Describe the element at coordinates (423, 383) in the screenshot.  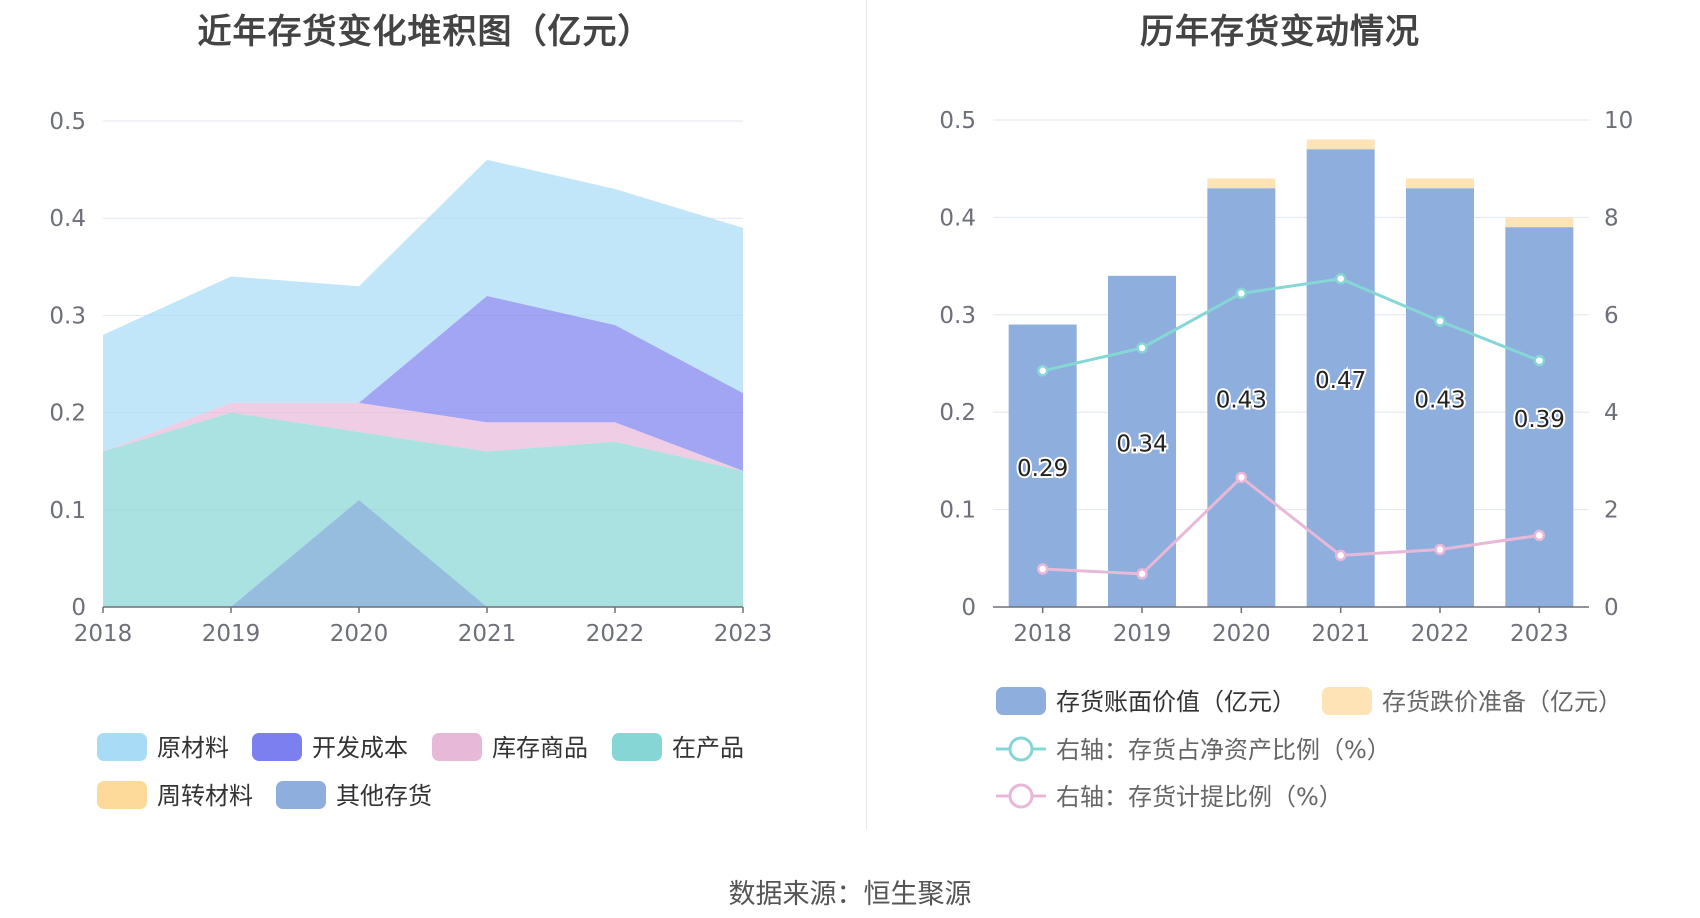
I see `area-development-cost` at that location.